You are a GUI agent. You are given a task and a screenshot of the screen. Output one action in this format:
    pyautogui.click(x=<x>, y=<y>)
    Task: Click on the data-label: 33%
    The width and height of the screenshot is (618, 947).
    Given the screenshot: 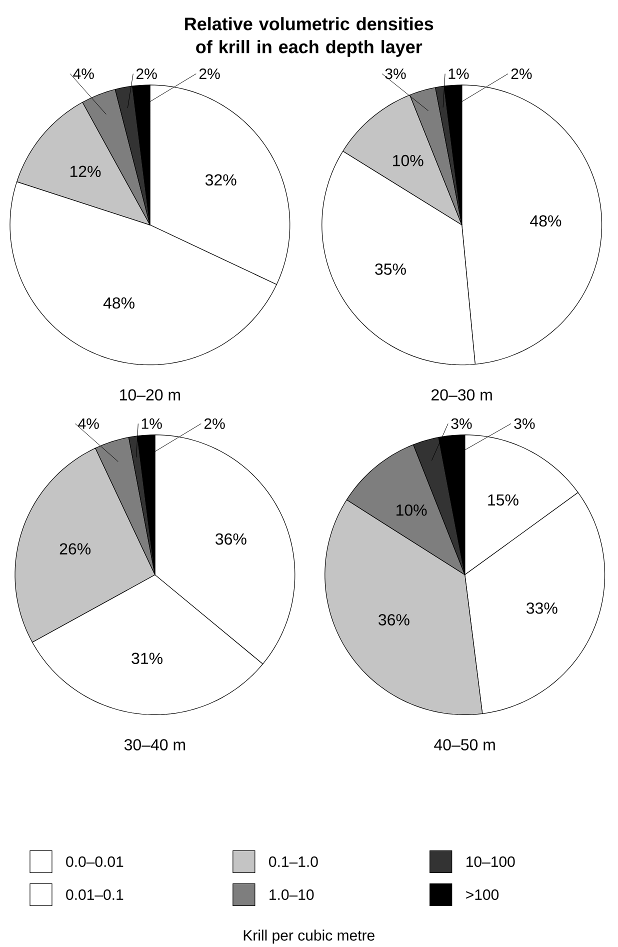 What is the action you would take?
    pyautogui.click(x=542, y=608)
    